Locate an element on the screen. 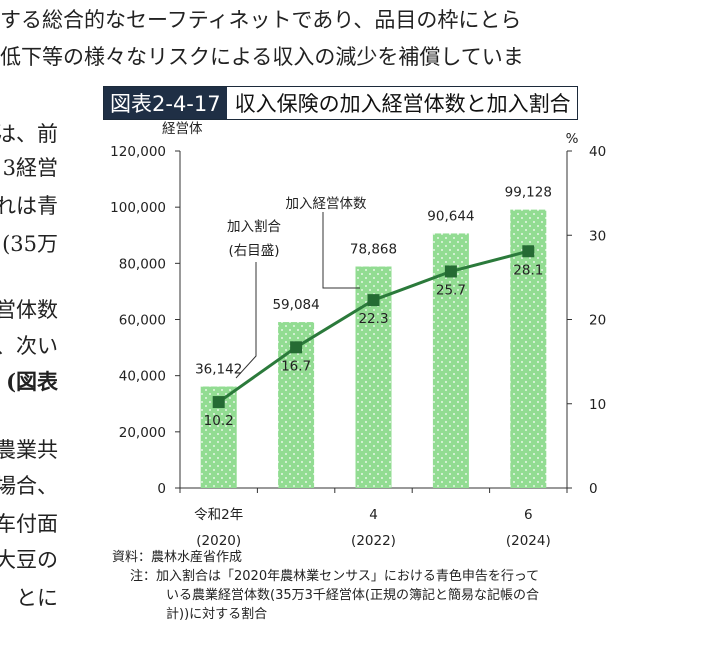 This screenshot has width=714, height=661. body-text-fragment: (図表 is located at coordinates (32, 381).